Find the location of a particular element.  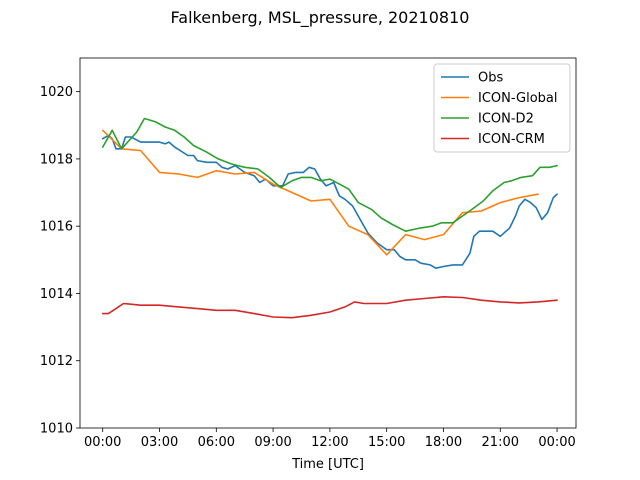

x-tick-label: 06:00 is located at coordinates (216, 442).